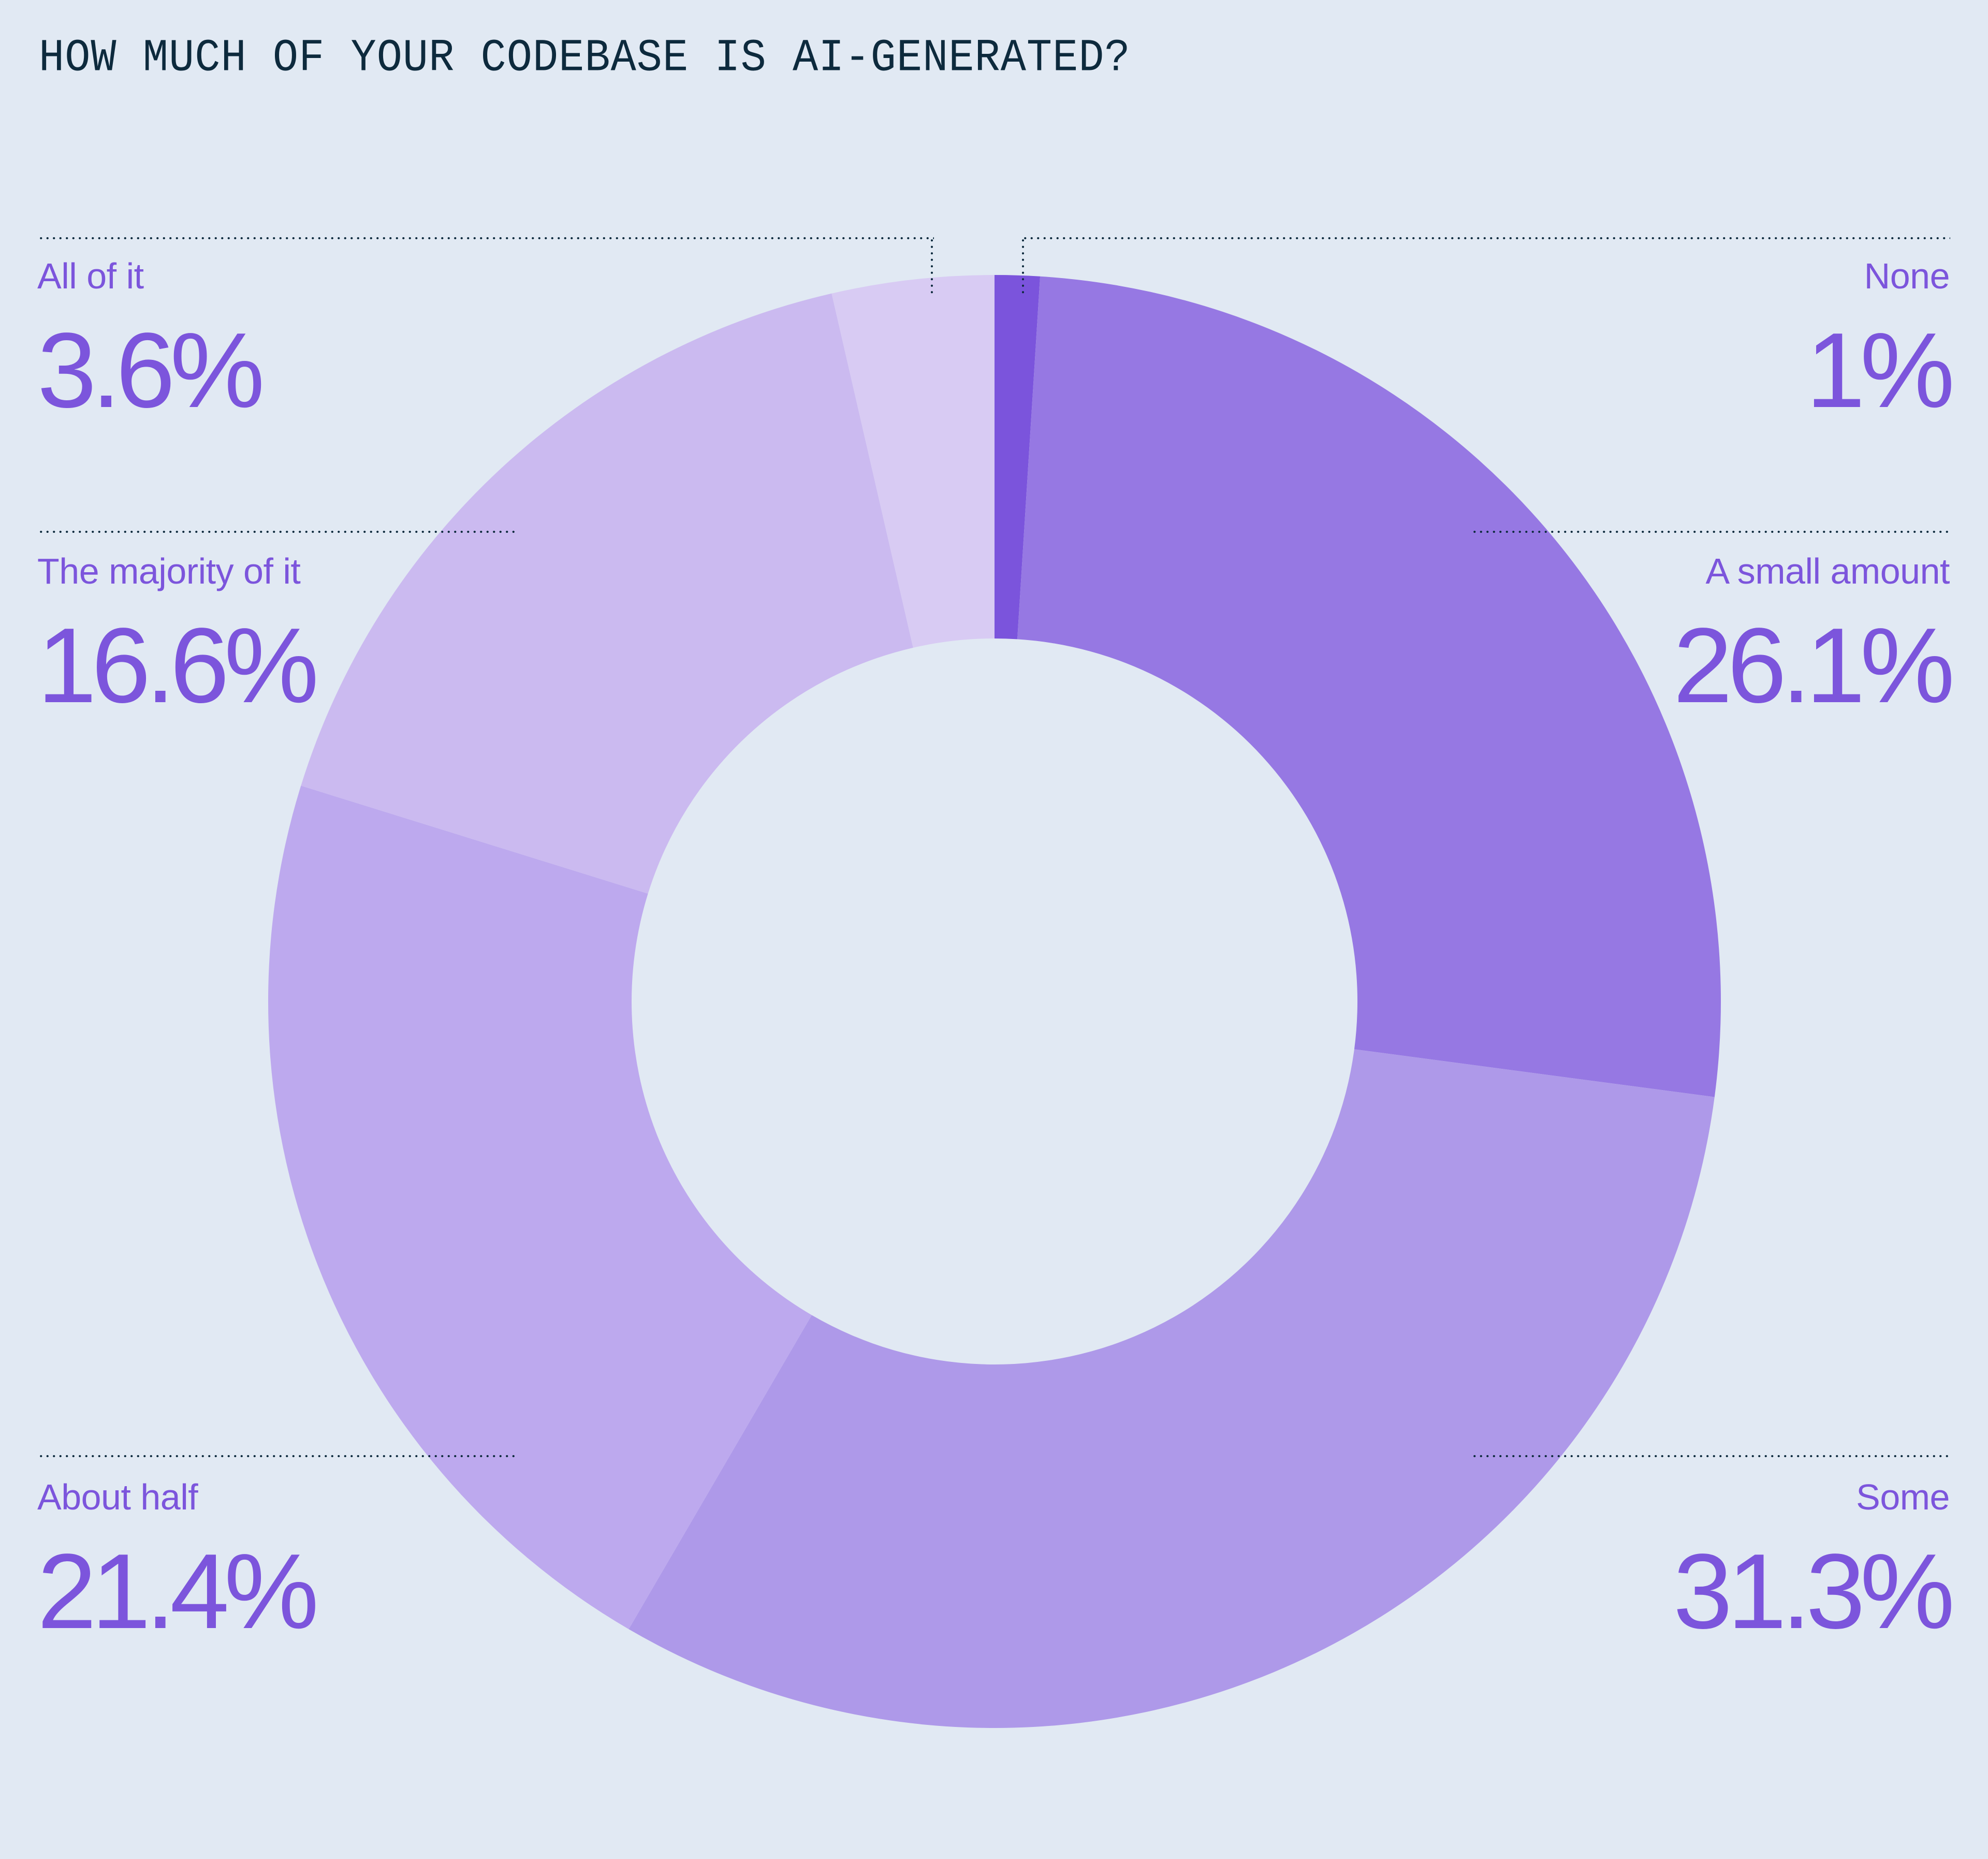  Describe the element at coordinates (1827, 571) in the screenshot. I see `label-name: A small amount` at that location.